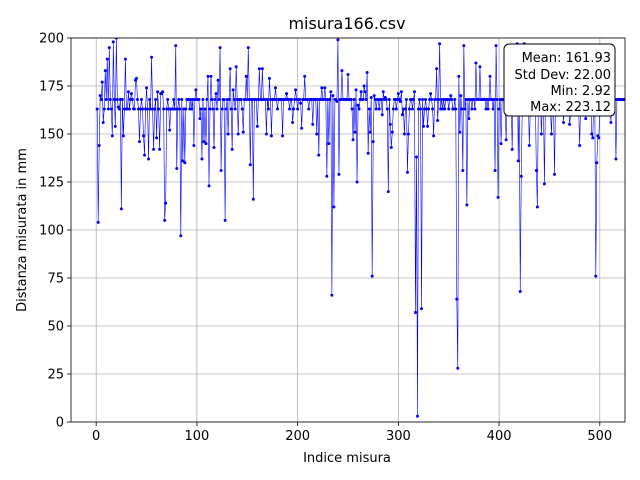 This screenshot has height=480, width=640. What do you see at coordinates (55, 279) in the screenshot?
I see `y-tick-label: 75` at bounding box center [55, 279].